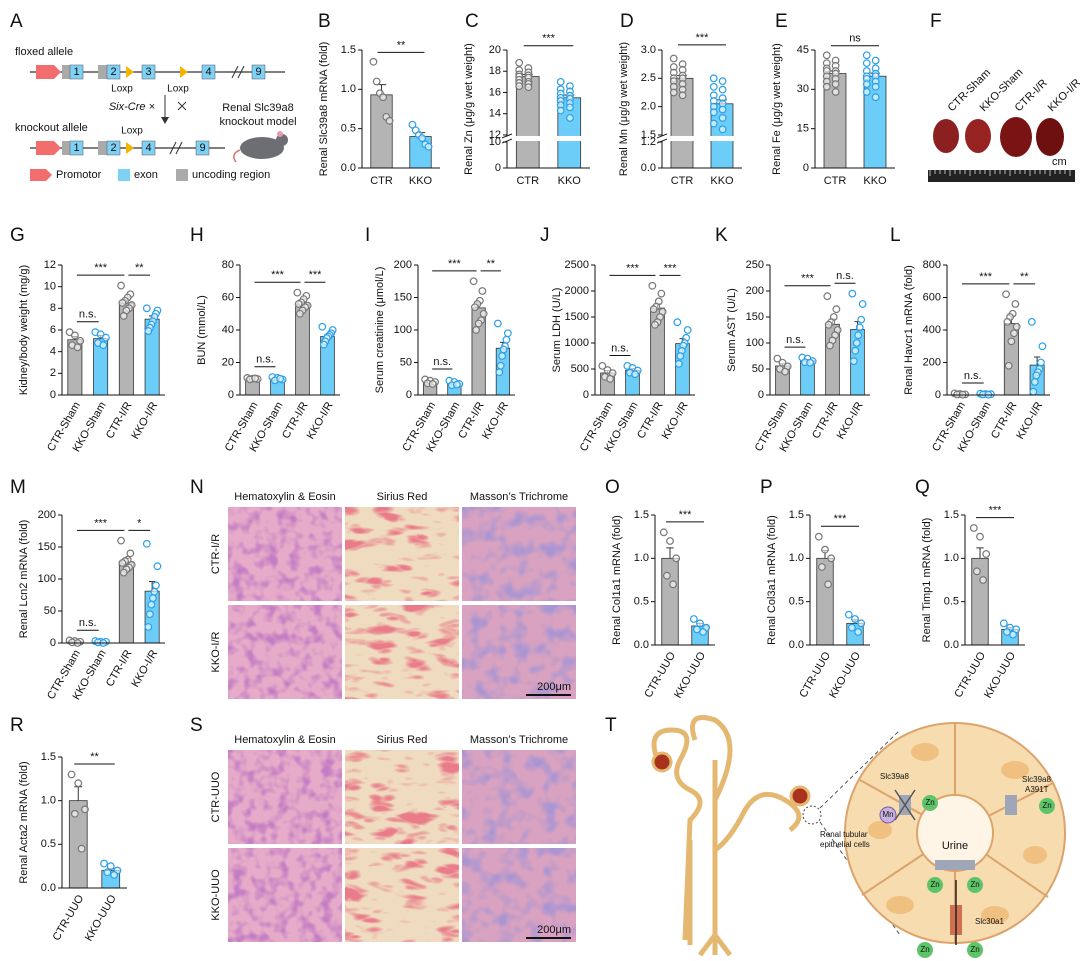 This screenshot has height=961, width=1080. Describe the element at coordinates (932, 330) in the screenshot. I see `y-tick-label: 400` at that location.